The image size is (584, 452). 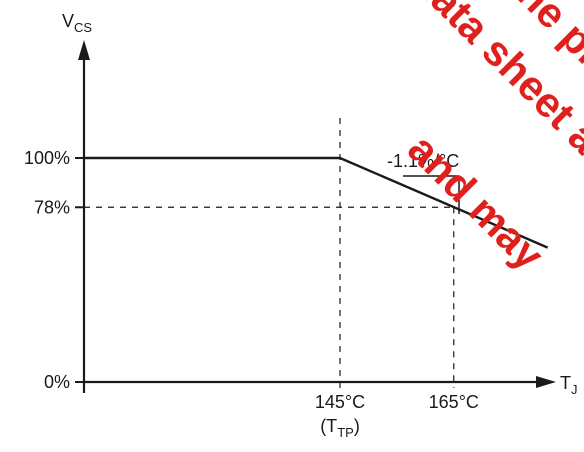 I want to click on y-tick-label-0: 0%, so click(x=57, y=382).